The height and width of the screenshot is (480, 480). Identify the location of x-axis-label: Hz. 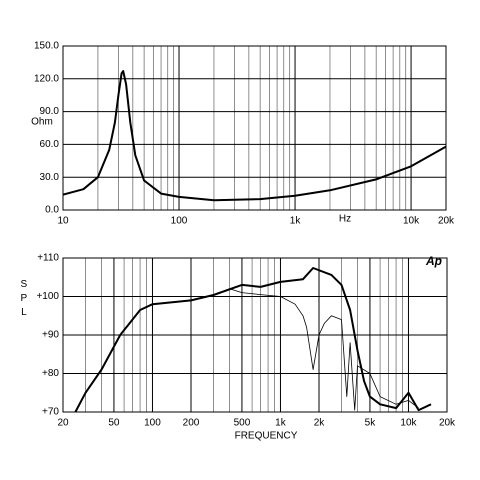
(345, 219).